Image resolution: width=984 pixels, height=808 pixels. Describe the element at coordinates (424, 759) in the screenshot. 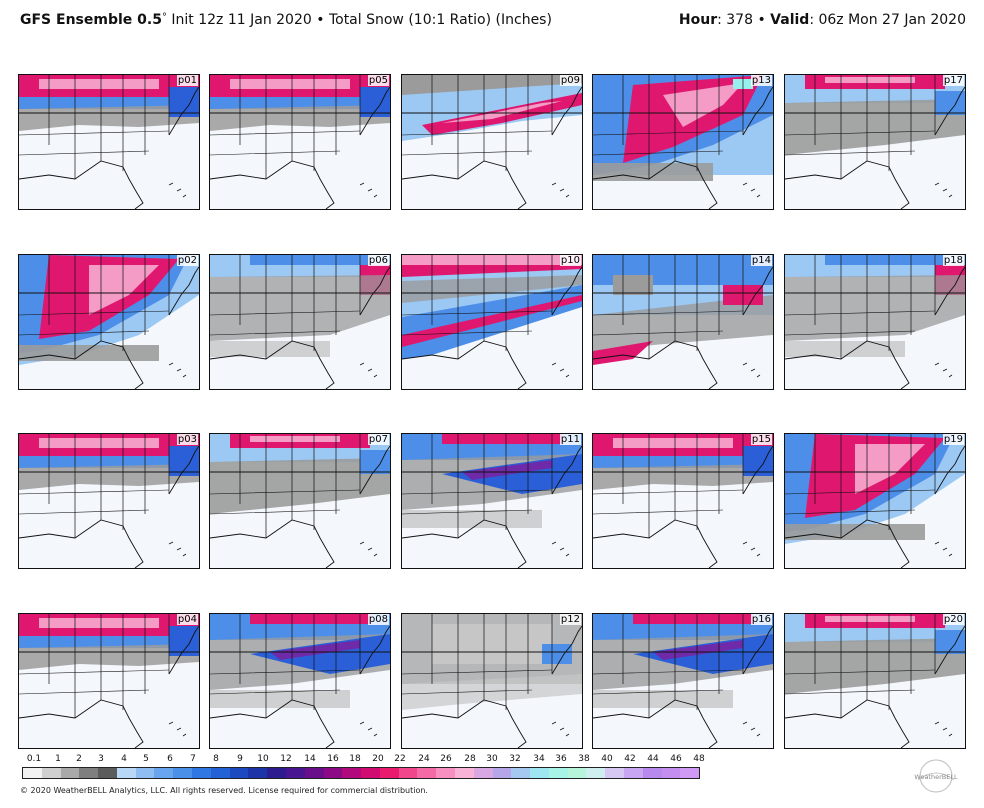

I see `colorbar-tick-label: 24` at that location.